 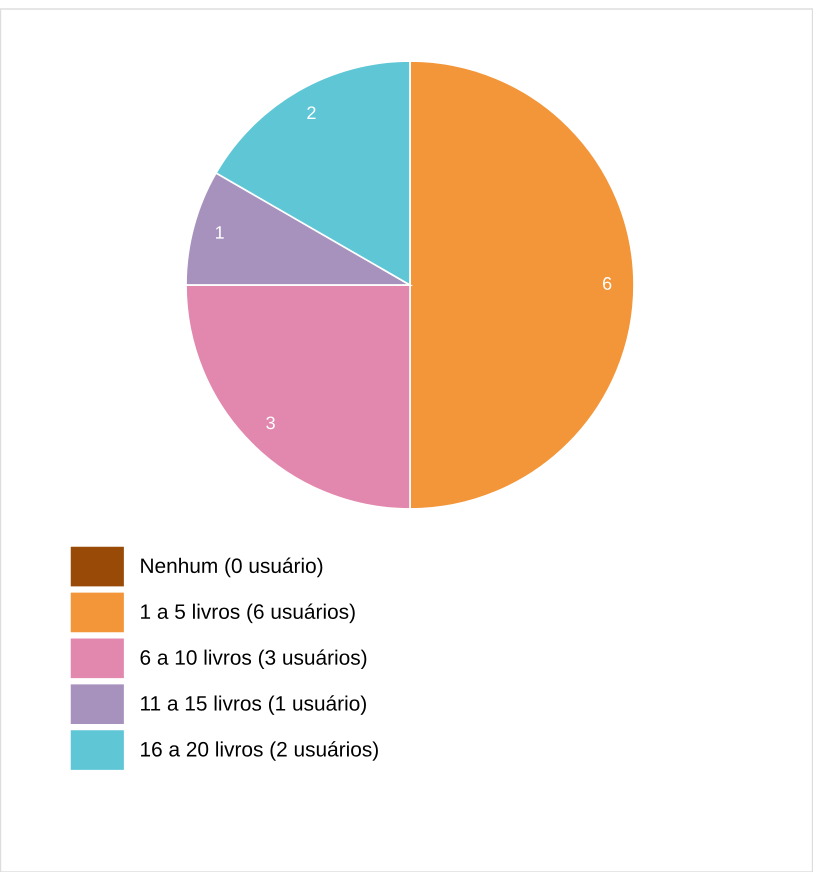 What do you see at coordinates (253, 659) in the screenshot?
I see `legend-label: 6 a 10 livros (3 usuários)` at bounding box center [253, 659].